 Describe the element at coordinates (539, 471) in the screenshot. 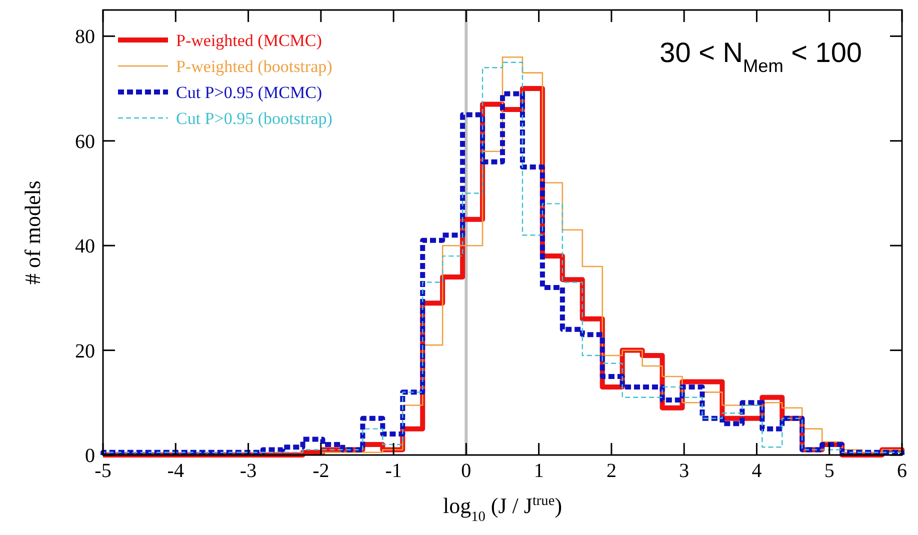

I see `x-tick-label: 1` at that location.